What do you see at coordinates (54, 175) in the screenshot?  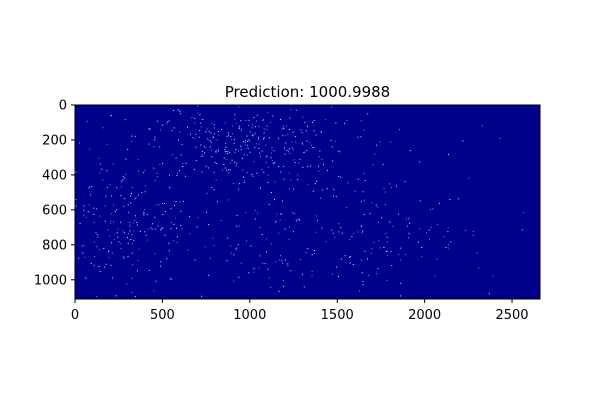 I see `y-tick-label: 400` at bounding box center [54, 175].